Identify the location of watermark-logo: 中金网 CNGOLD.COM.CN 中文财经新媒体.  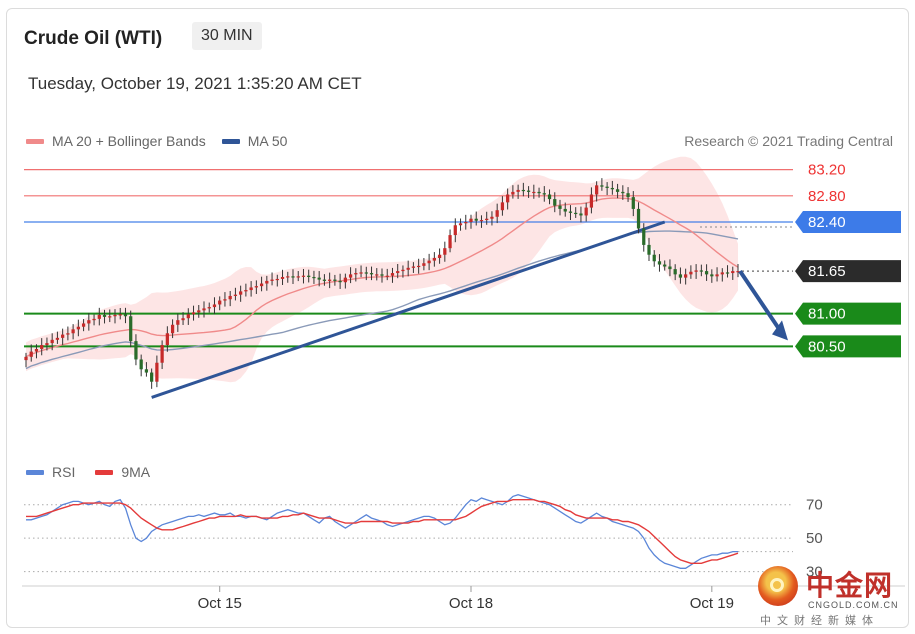
(831, 594).